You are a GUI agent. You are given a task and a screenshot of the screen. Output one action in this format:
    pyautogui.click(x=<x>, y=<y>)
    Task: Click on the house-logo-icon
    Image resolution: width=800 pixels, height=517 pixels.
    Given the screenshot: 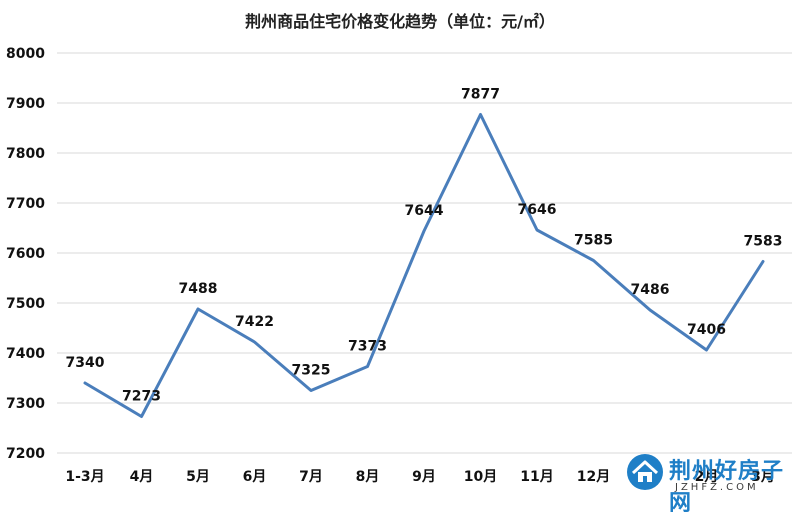 What is the action you would take?
    pyautogui.click(x=645, y=472)
    